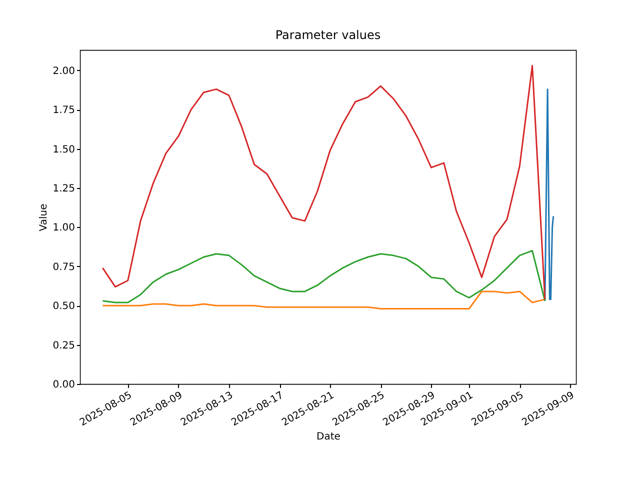 The width and height of the screenshot is (640, 480). Describe the element at coordinates (63, 346) in the screenshot. I see `y-tick-label: 0.25` at that location.